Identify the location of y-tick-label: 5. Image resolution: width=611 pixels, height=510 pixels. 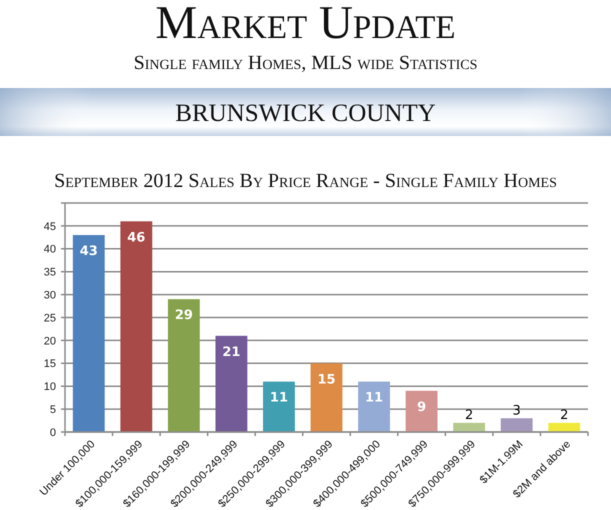
(53, 410).